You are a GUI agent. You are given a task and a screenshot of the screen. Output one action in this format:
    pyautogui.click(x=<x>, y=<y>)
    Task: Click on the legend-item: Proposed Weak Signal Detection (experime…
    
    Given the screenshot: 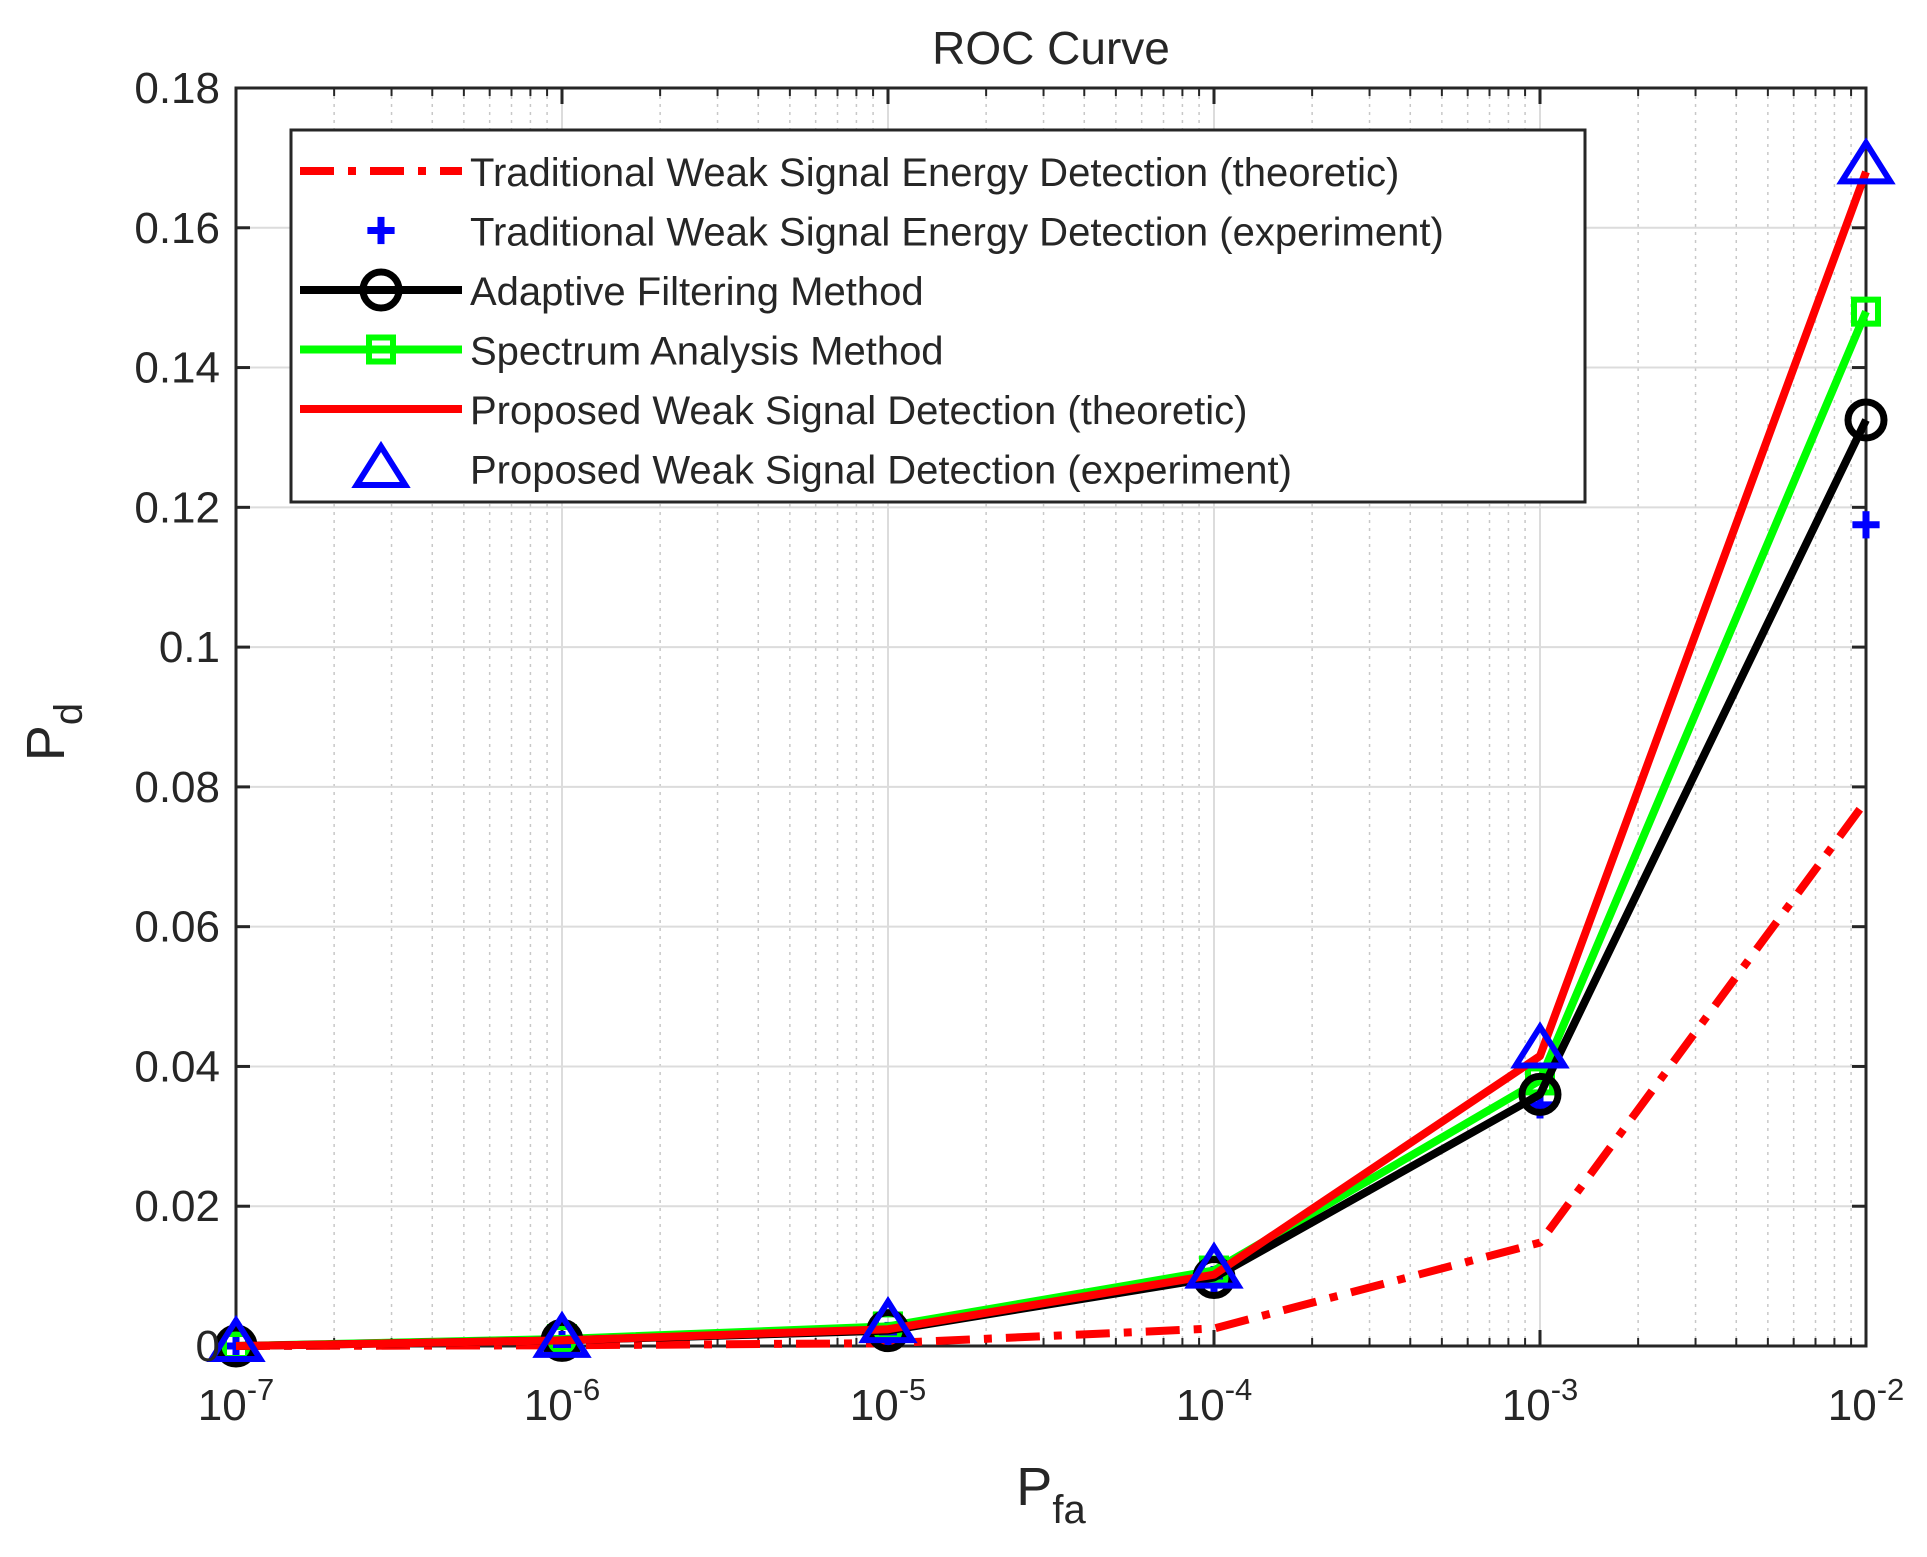 What is the action you would take?
    pyautogui.click(x=821, y=466)
    